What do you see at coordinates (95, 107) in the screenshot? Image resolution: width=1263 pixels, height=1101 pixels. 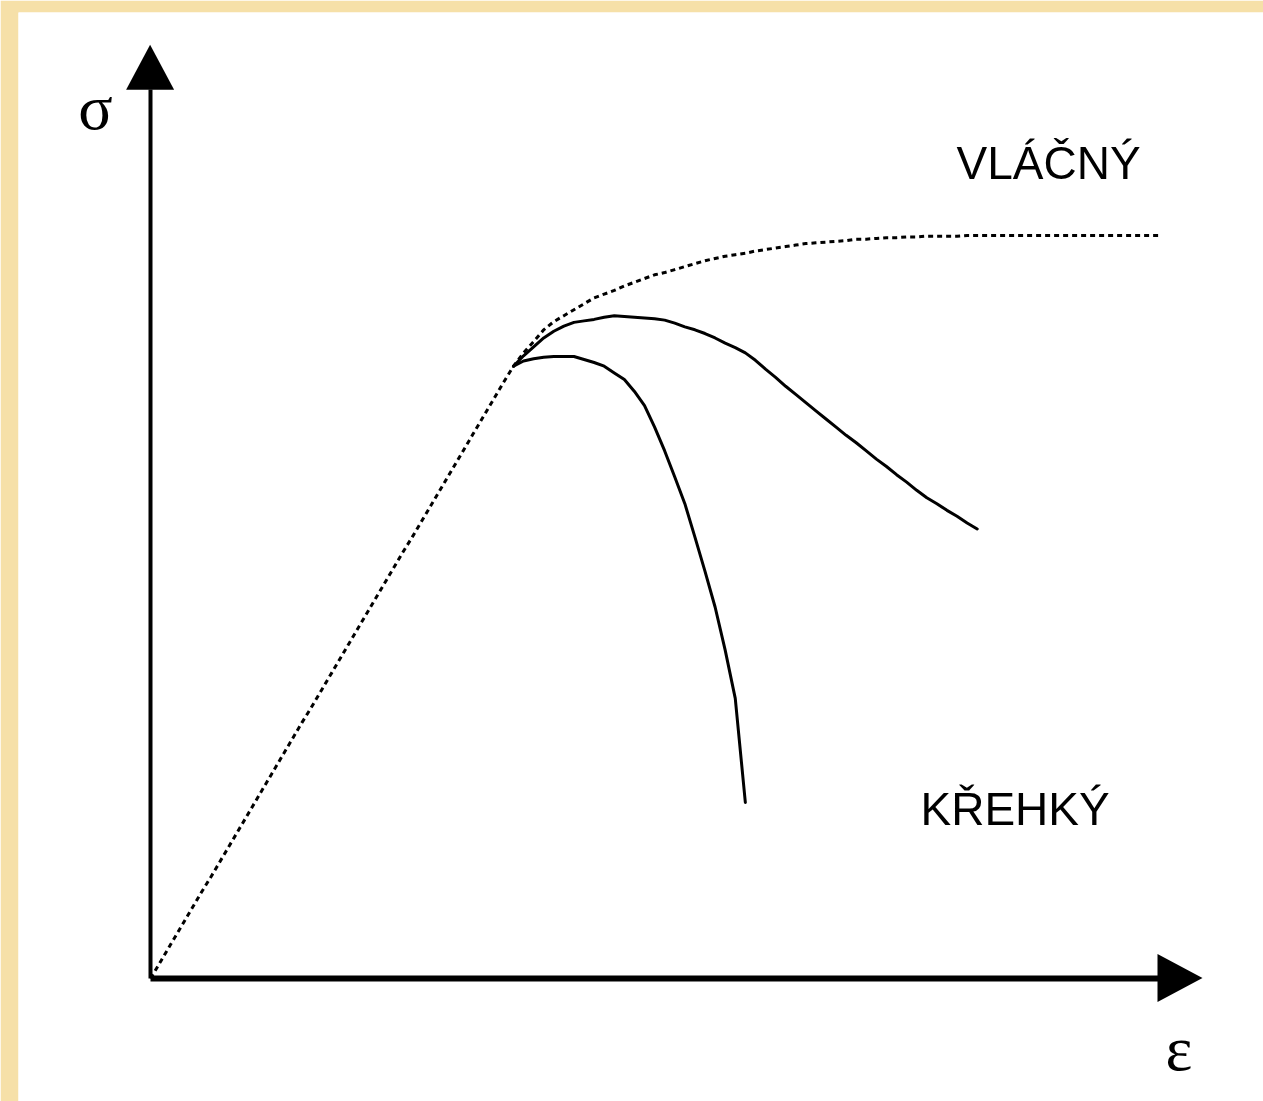 I see `y-axis-title: σ` at bounding box center [95, 107].